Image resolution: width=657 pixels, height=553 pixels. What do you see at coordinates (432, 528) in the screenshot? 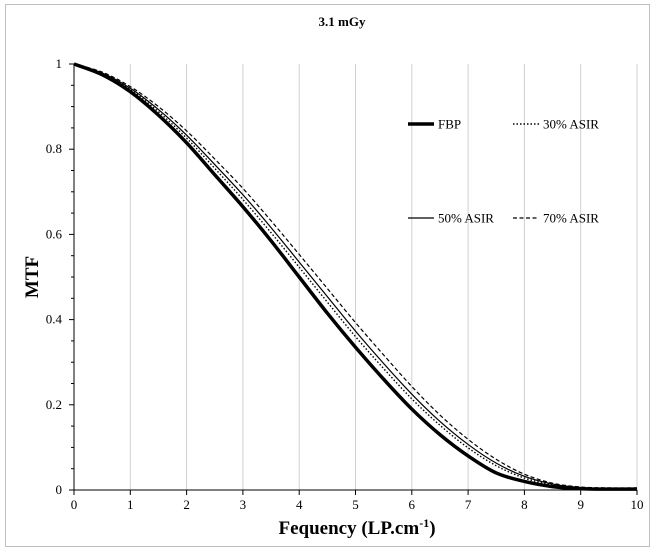
I see `x-axis-label-suffix: )` at bounding box center [432, 528].